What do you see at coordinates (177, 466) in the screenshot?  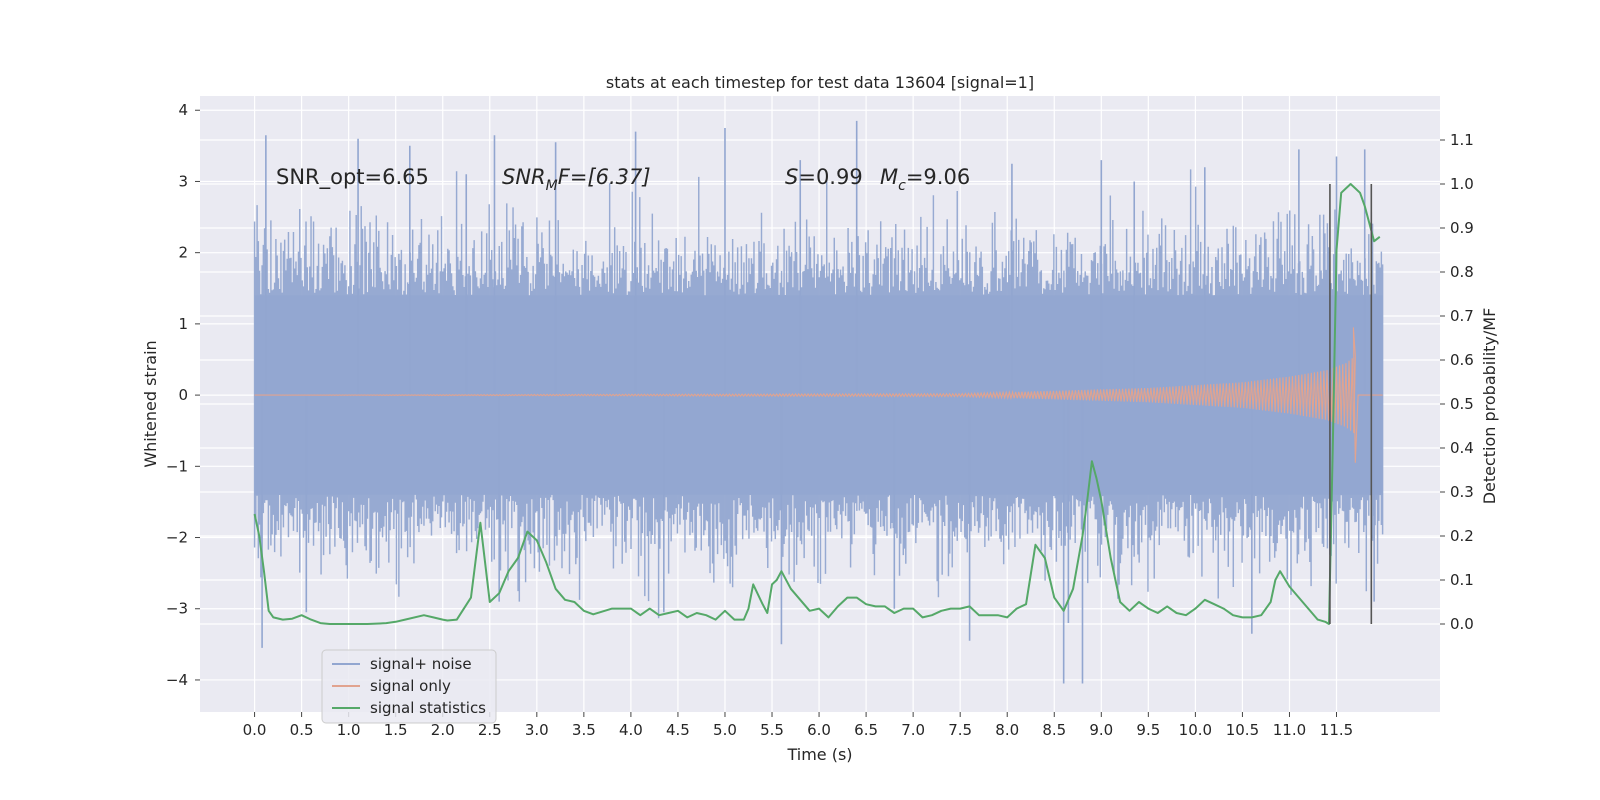 I see `y-left-tick-label-5: −1` at bounding box center [177, 466].